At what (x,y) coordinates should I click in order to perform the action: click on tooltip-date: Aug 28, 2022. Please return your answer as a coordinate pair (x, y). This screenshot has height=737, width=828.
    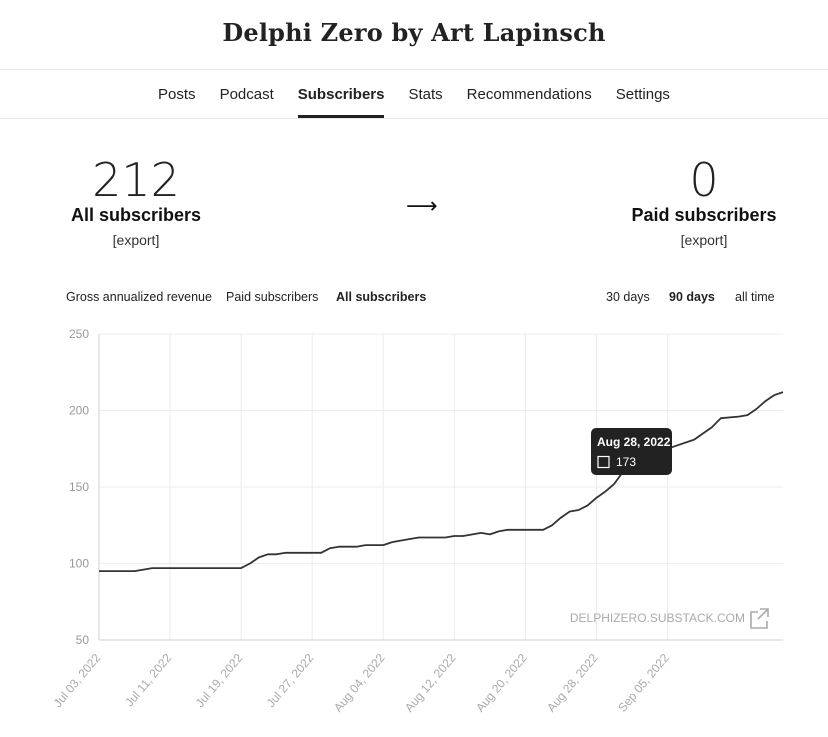
    Looking at the image, I should click on (634, 442).